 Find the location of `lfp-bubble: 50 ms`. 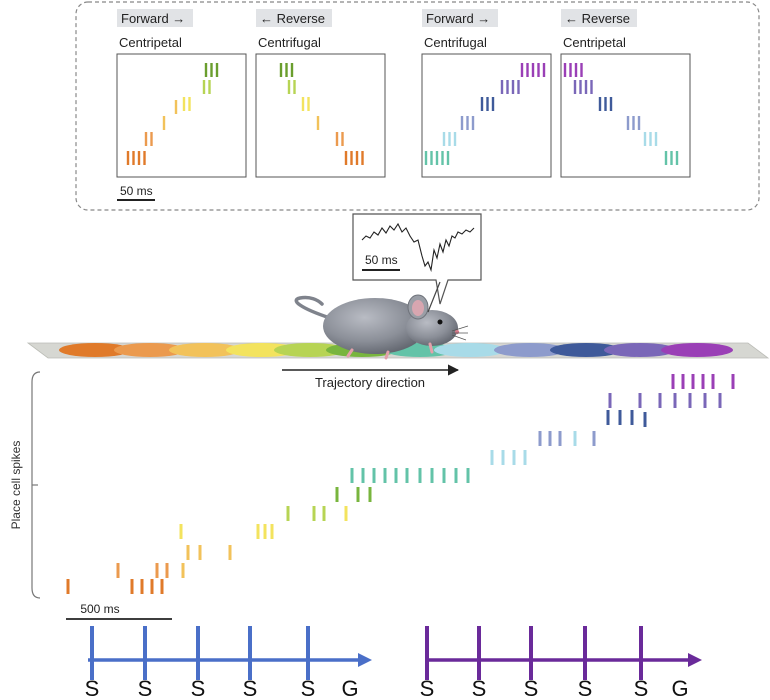

lfp-bubble: 50 ms is located at coordinates (417, 259).